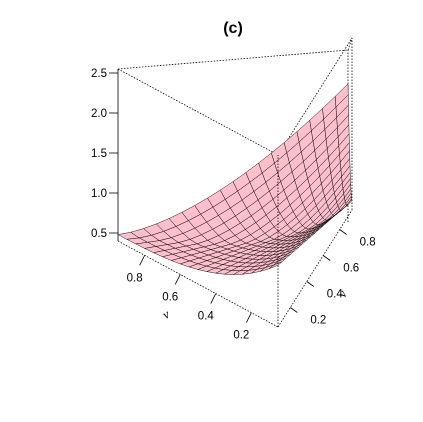 Image resolution: width=423 pixels, height=422 pixels. I want to click on z-tick-label: 2.5, so click(99, 74).